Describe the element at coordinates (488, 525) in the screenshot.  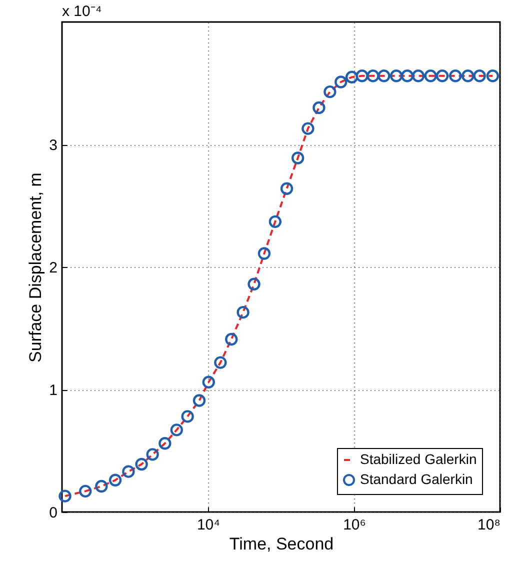
I see `x-tick-label: 10⁸` at that location.